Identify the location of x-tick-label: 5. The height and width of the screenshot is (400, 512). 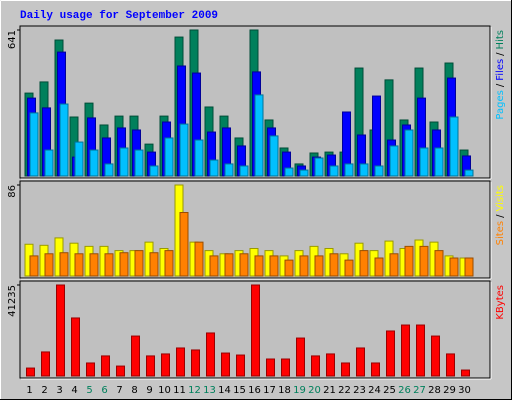
(89, 390).